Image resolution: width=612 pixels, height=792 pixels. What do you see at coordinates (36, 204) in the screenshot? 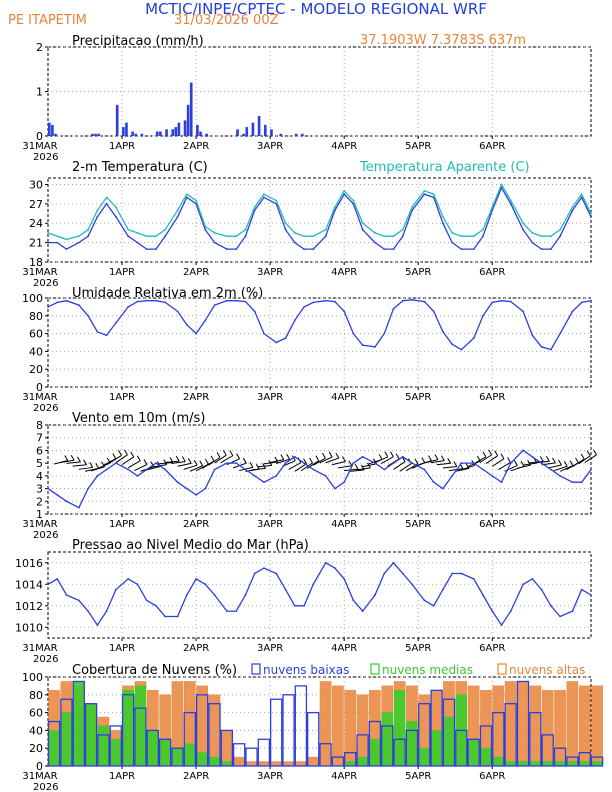
I see `y-tick-label: 27` at bounding box center [36, 204].